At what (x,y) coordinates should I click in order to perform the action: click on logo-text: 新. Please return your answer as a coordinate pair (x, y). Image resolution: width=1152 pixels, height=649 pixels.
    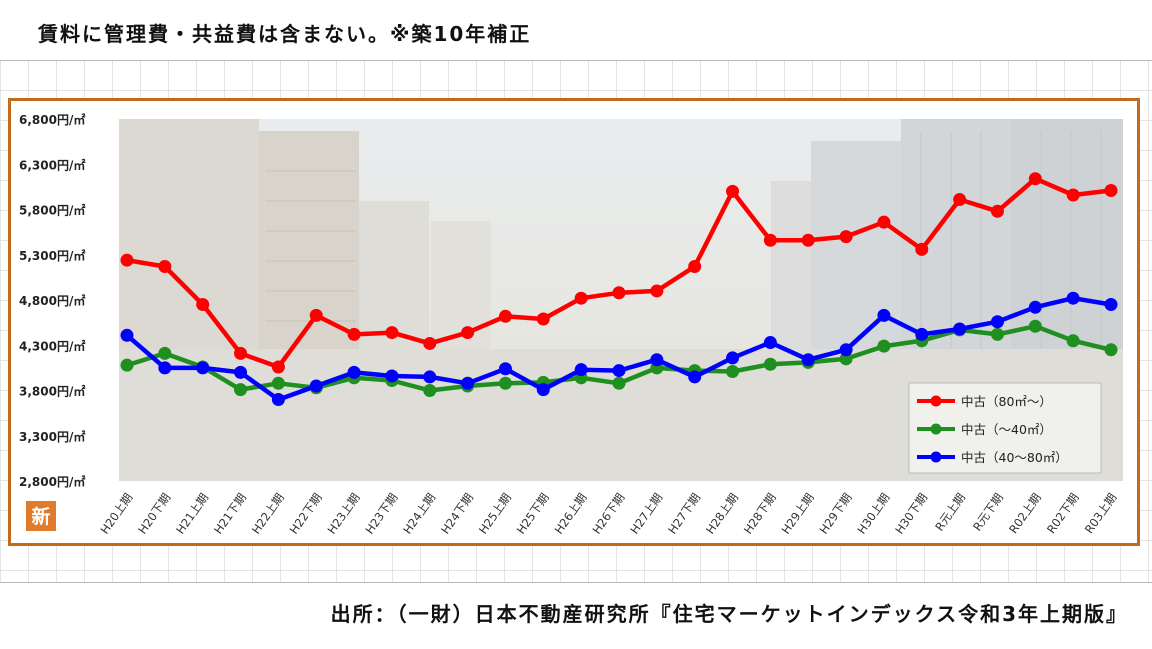
    Looking at the image, I should click on (40, 516).